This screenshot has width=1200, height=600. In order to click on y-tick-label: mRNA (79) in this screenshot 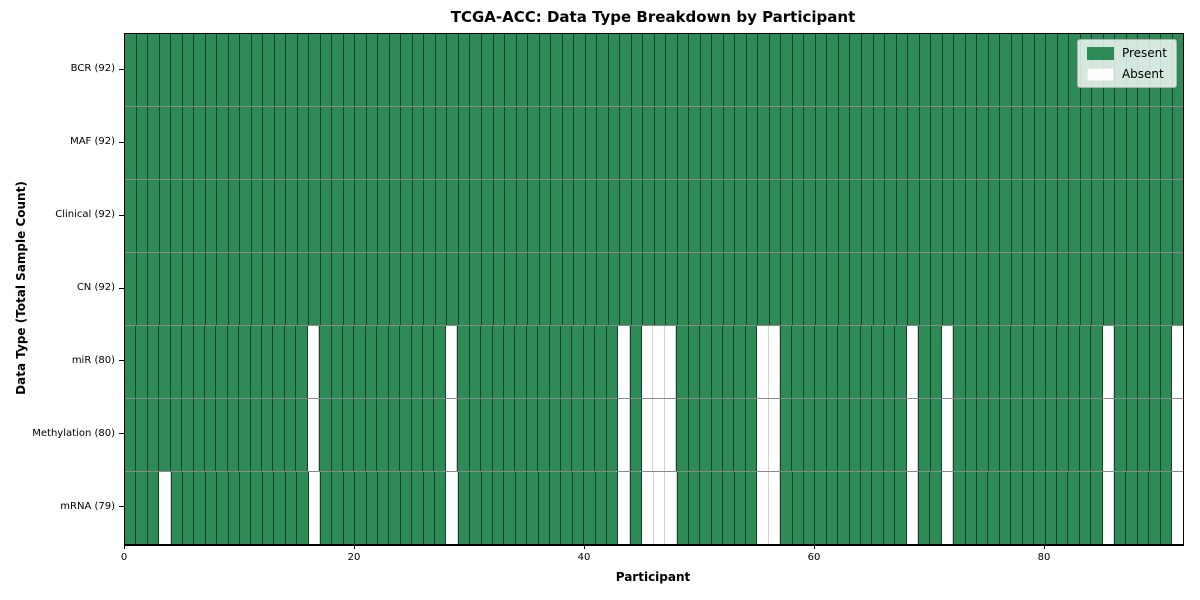, I will do `click(87, 506)`.